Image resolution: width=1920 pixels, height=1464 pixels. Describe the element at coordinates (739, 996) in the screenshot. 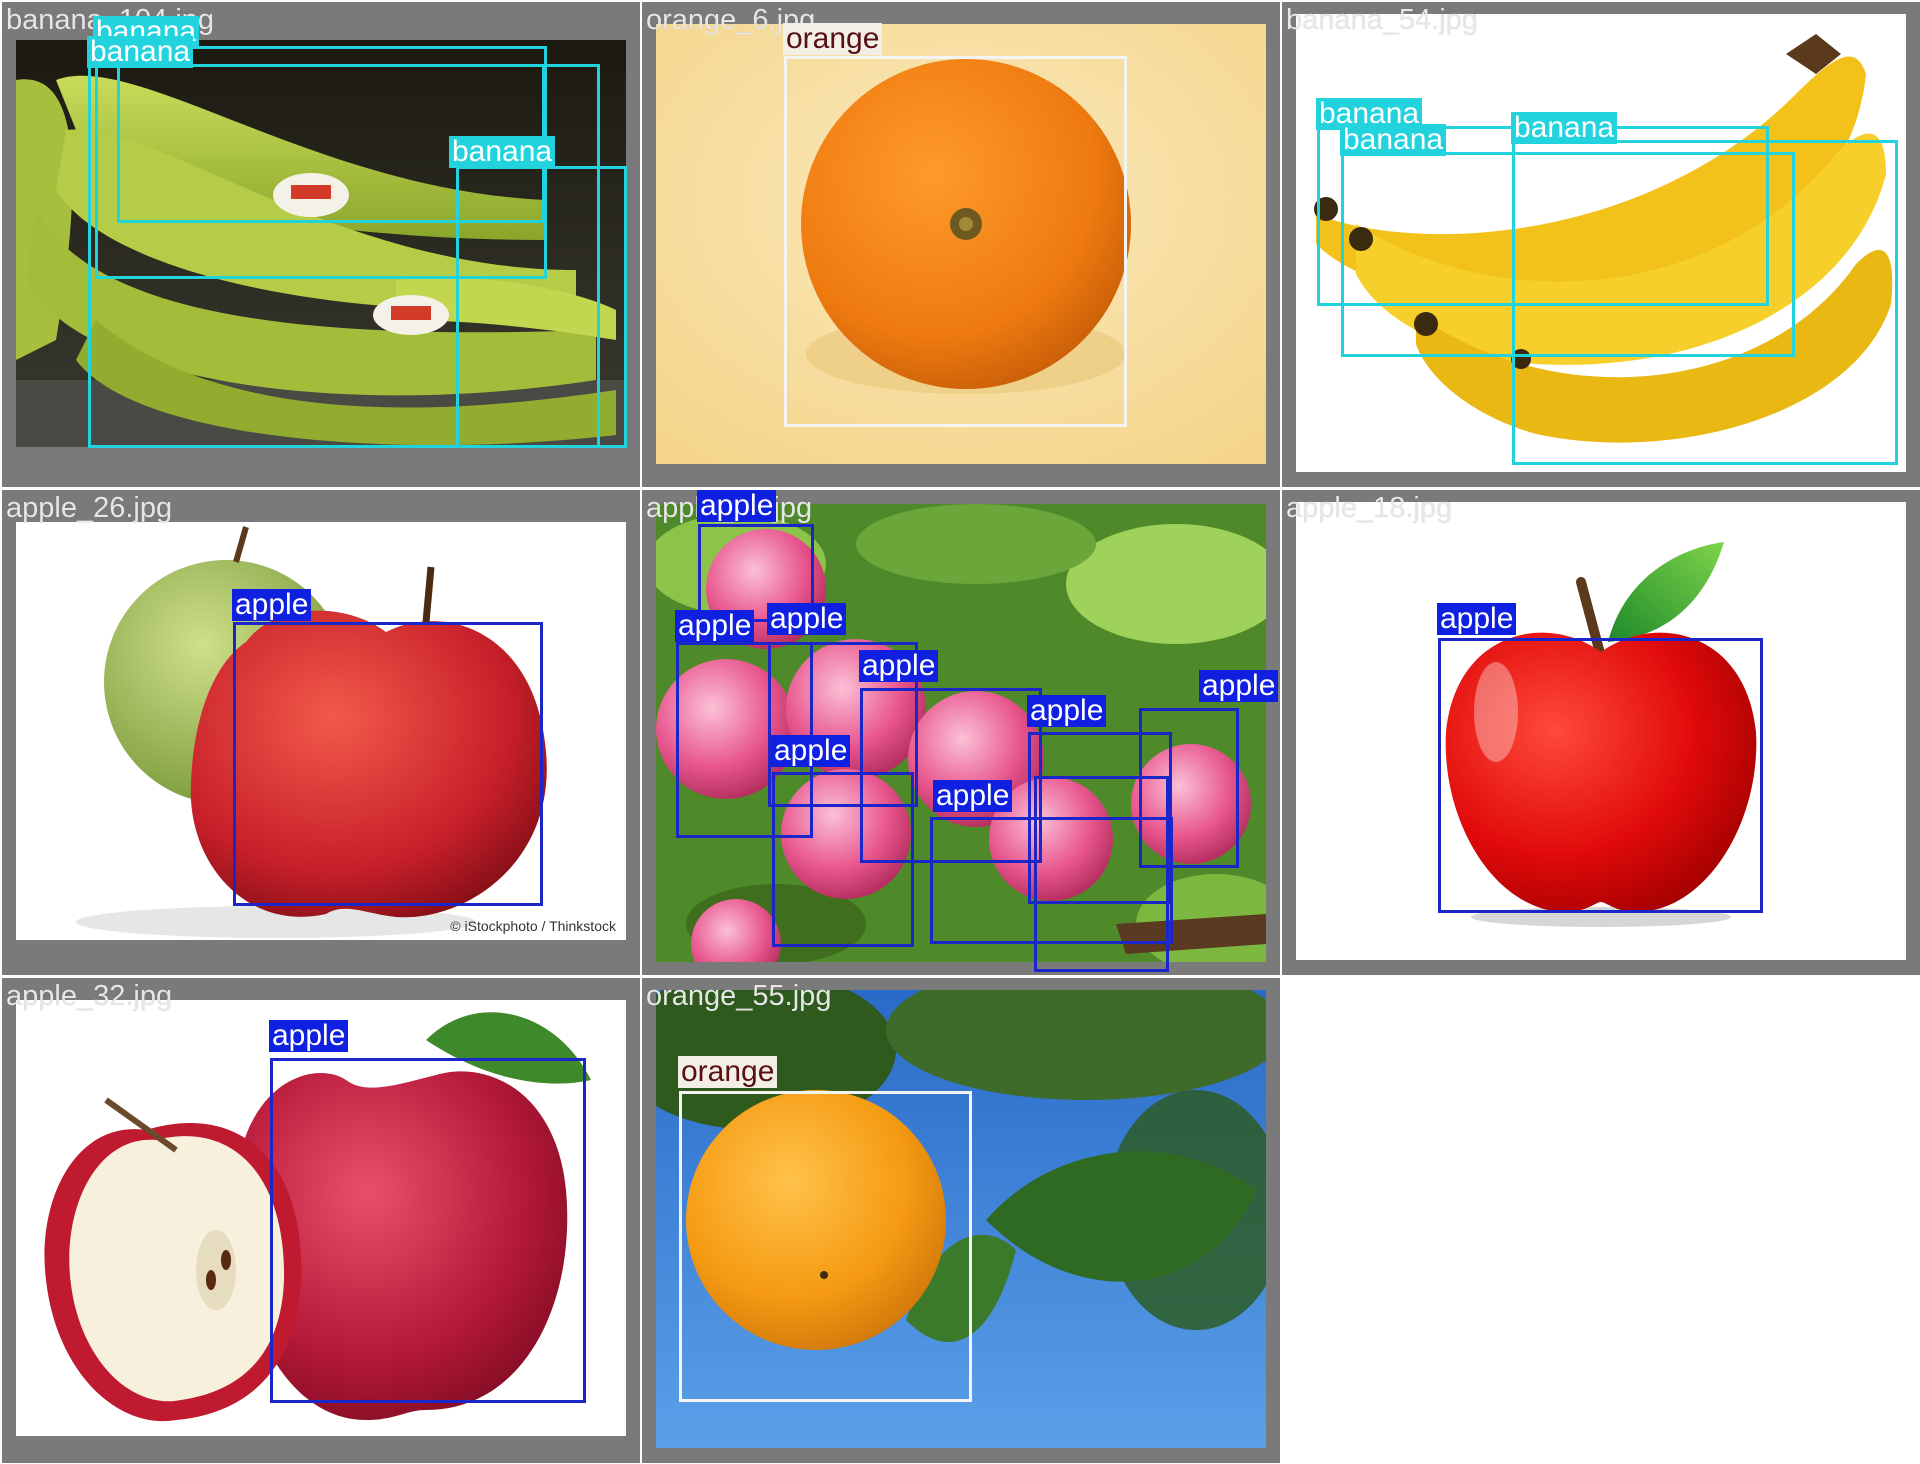

I see `filename-label: orange_55.jpg` at that location.